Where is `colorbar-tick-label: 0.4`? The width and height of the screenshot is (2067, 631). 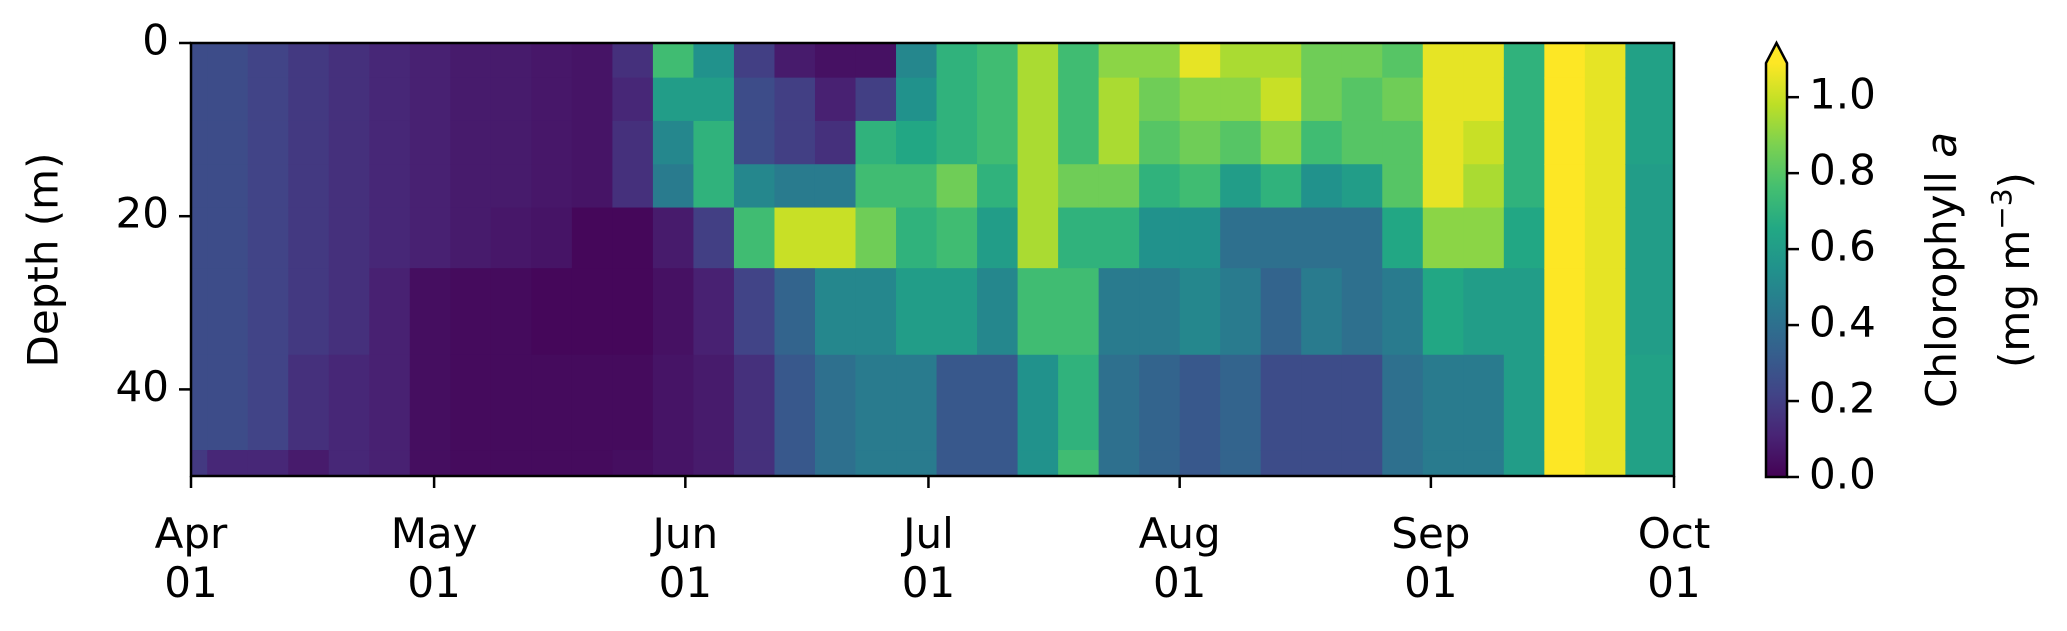
colorbar-tick-label: 0.4 is located at coordinates (1842, 322).